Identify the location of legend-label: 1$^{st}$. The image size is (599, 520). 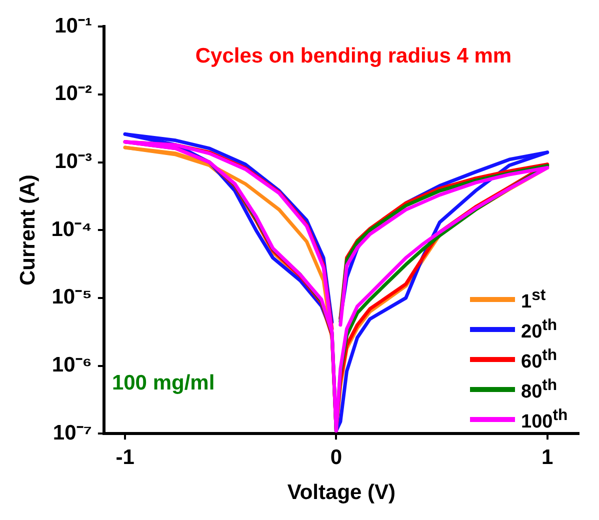
(534, 300).